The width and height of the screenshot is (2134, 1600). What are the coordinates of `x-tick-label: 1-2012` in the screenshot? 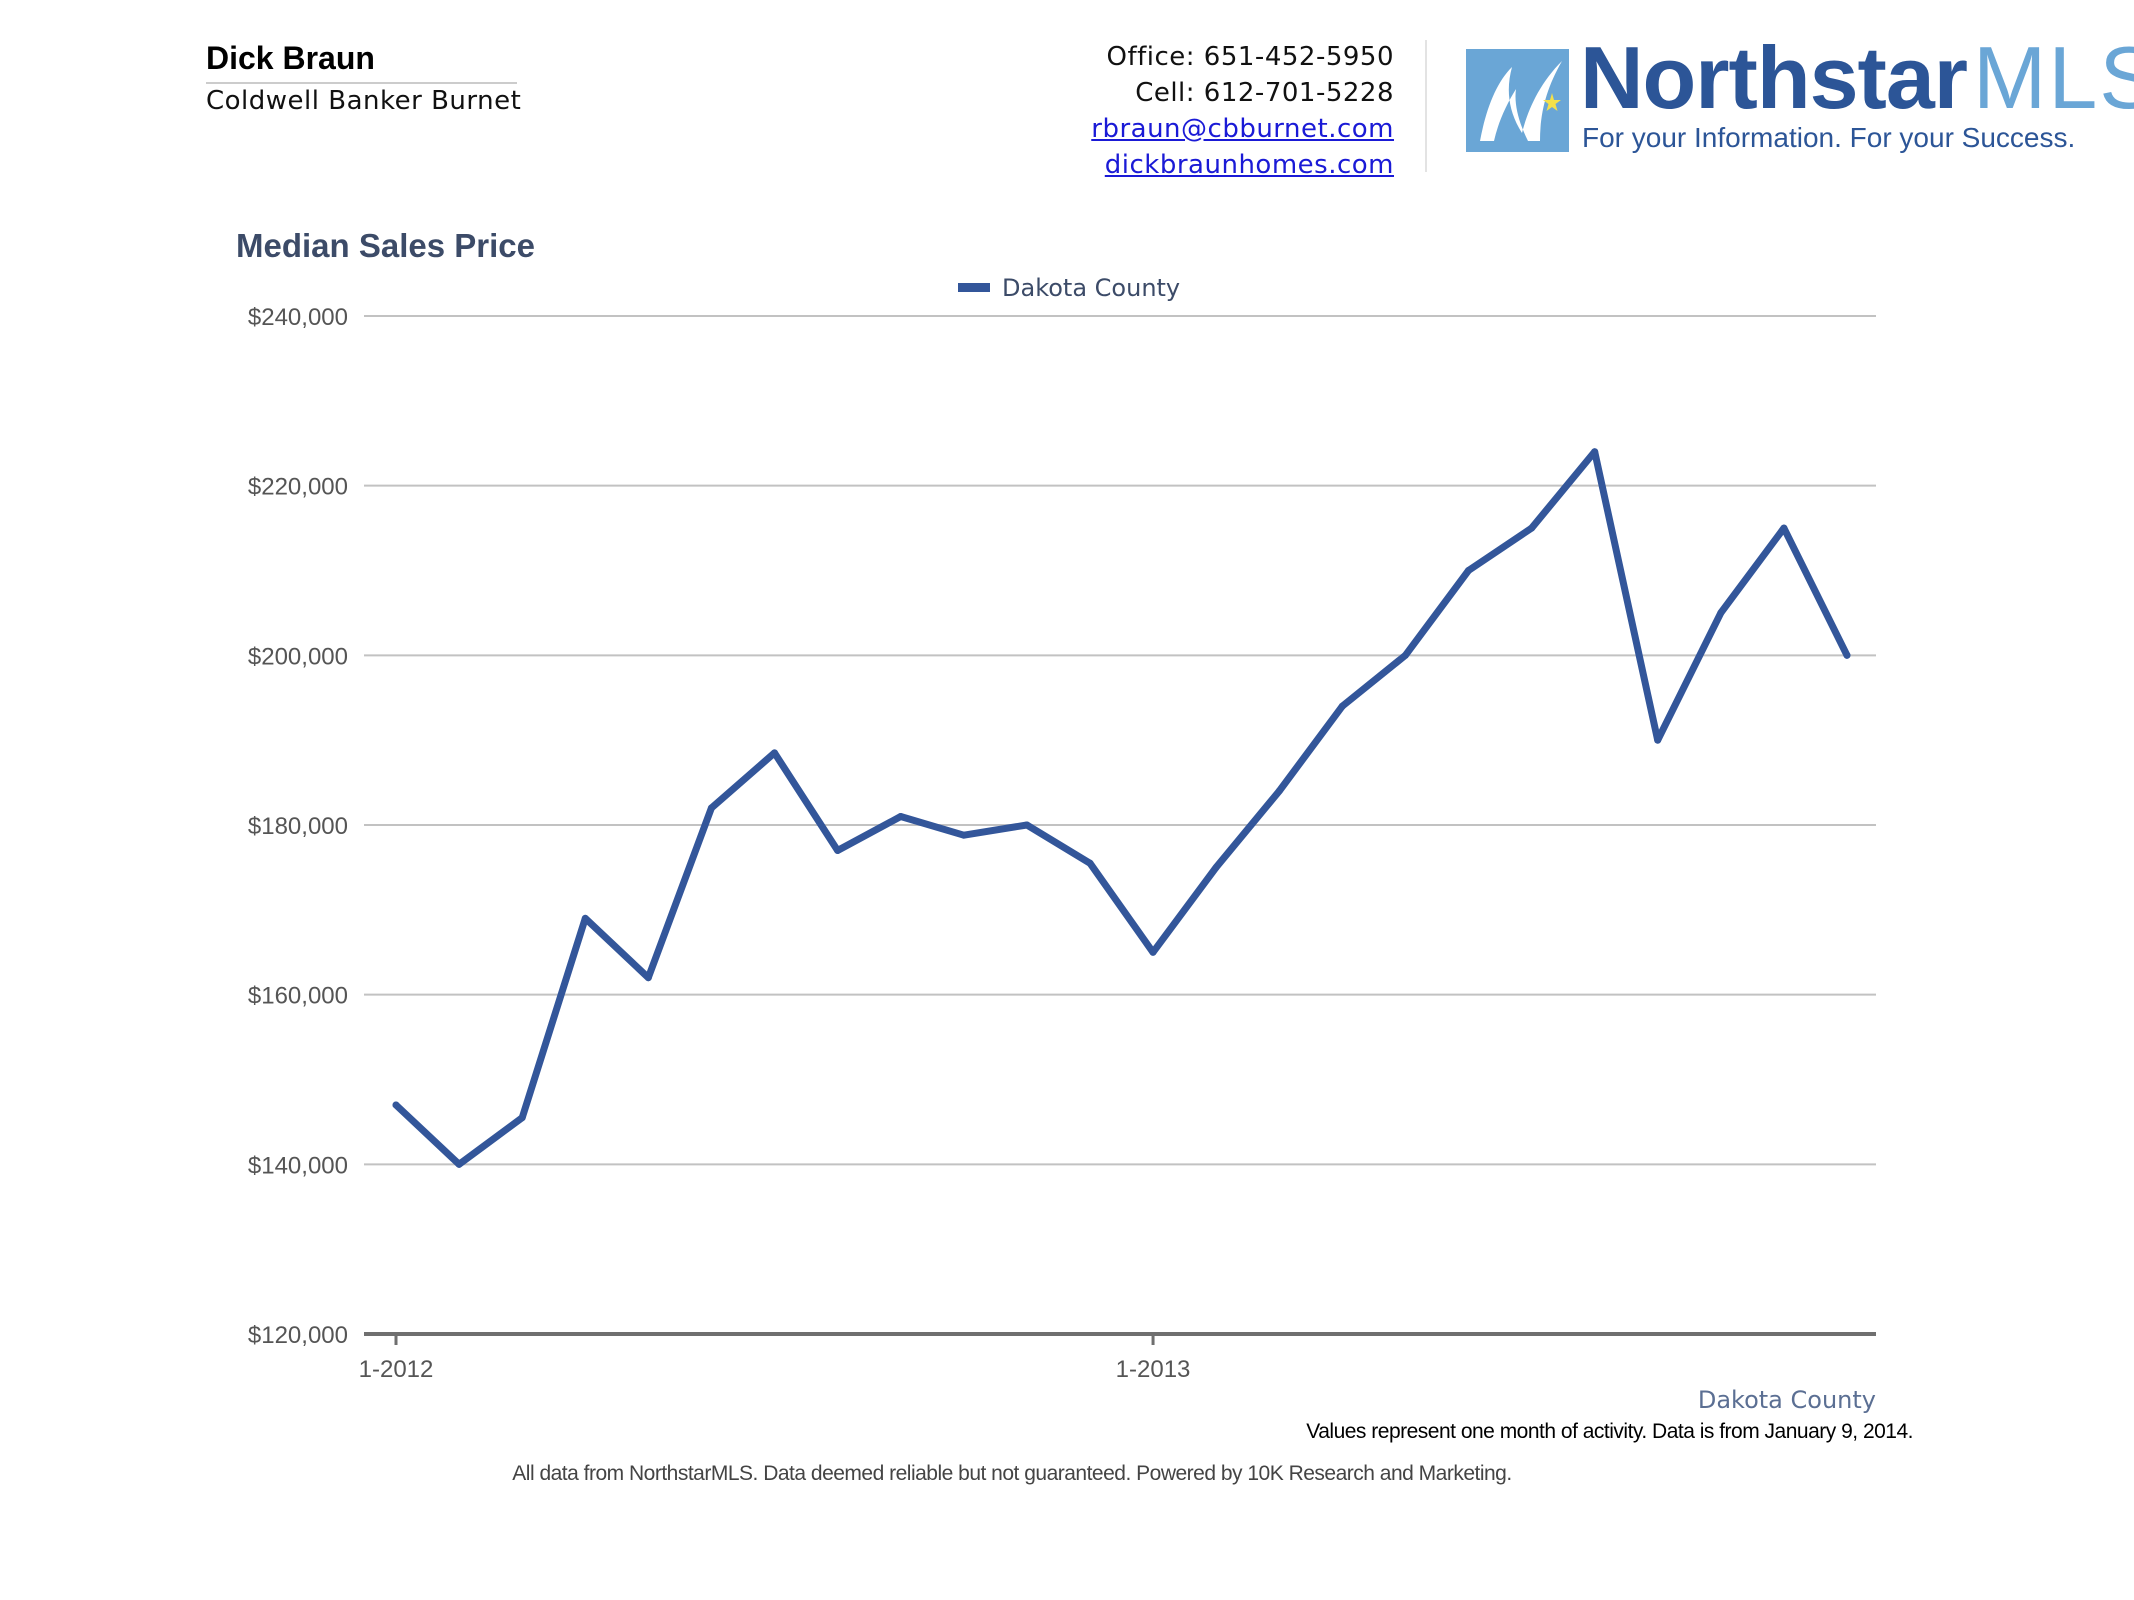 It's located at (396, 1369).